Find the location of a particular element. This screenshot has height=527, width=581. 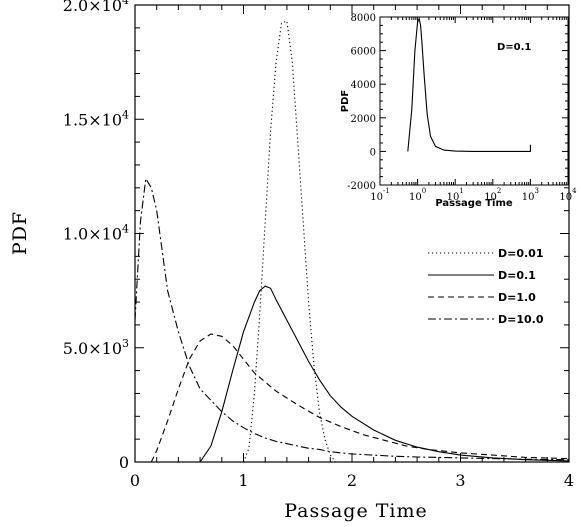

inset-axis-ticks is located at coordinates (474, 101).